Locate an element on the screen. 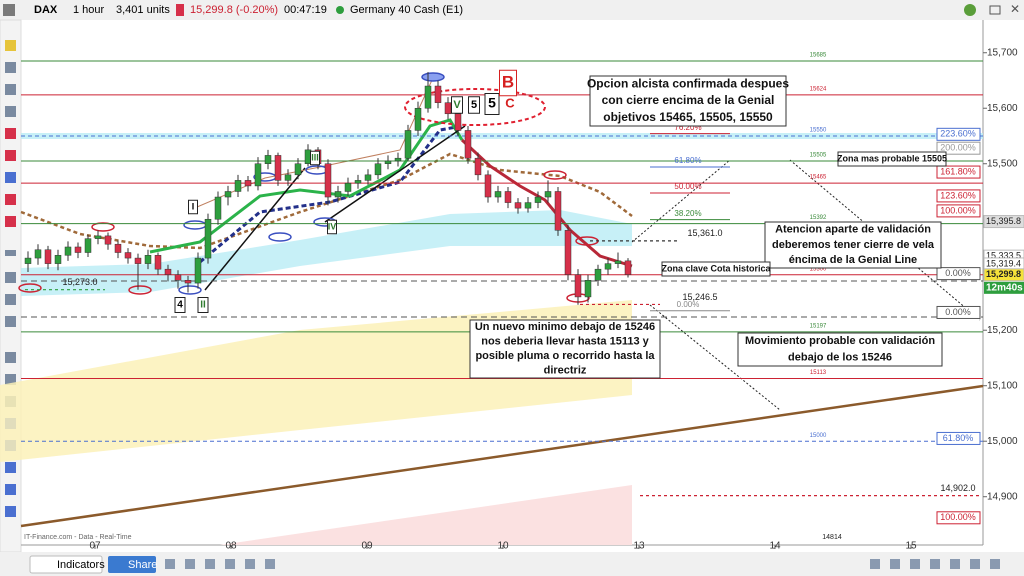 The image size is (1024, 576). indicators-button is located at coordinates (66, 564).